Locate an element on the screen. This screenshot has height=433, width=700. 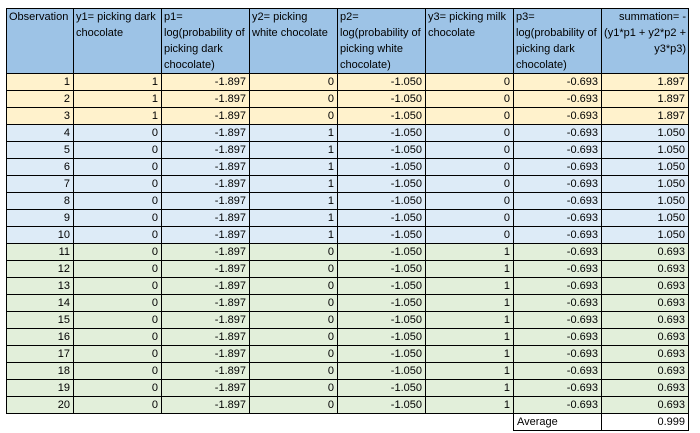
header-y2: y2= picking white chocolate is located at coordinates (293, 41).